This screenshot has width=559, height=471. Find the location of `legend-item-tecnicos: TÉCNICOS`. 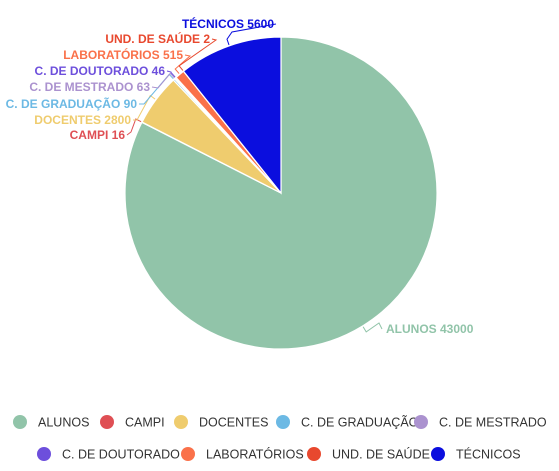

legend-item-tecnicos: TÉCNICOS is located at coordinates (476, 454).